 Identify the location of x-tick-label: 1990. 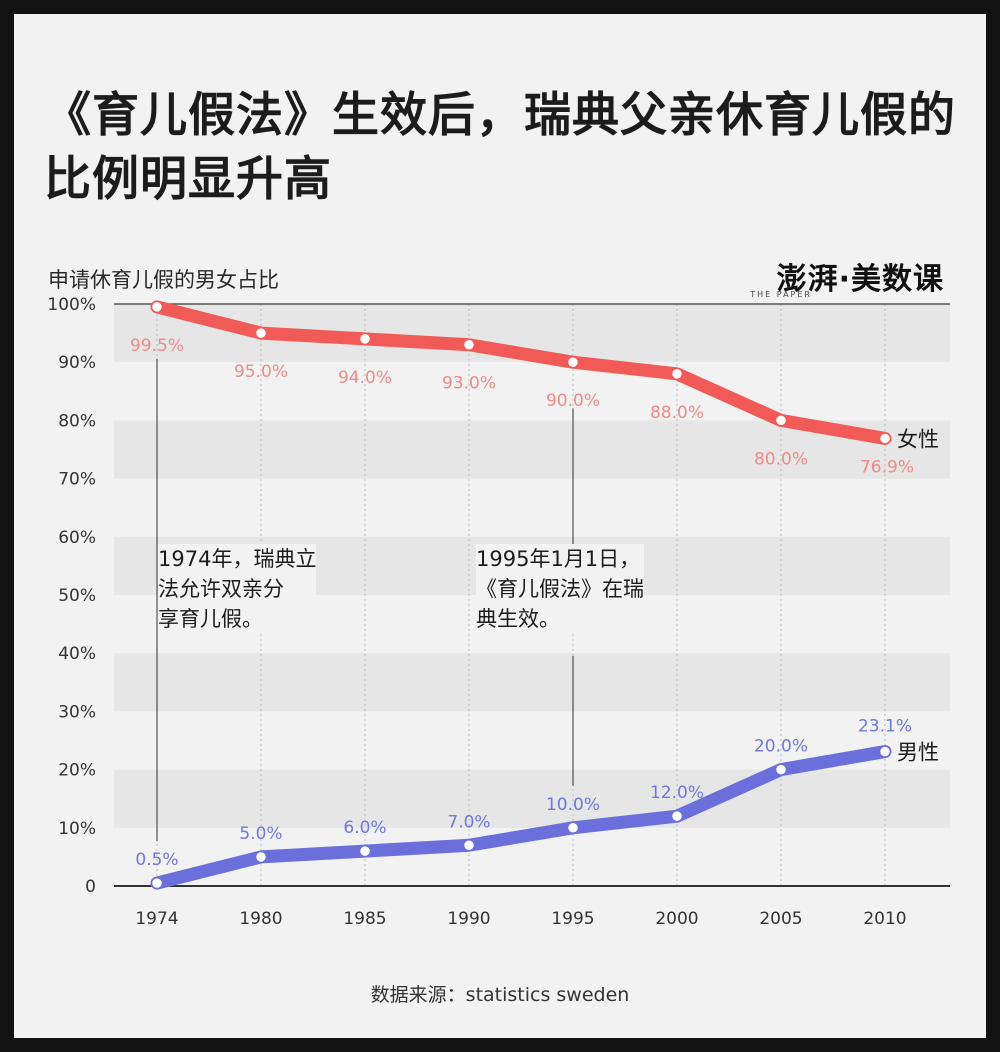
(468, 919).